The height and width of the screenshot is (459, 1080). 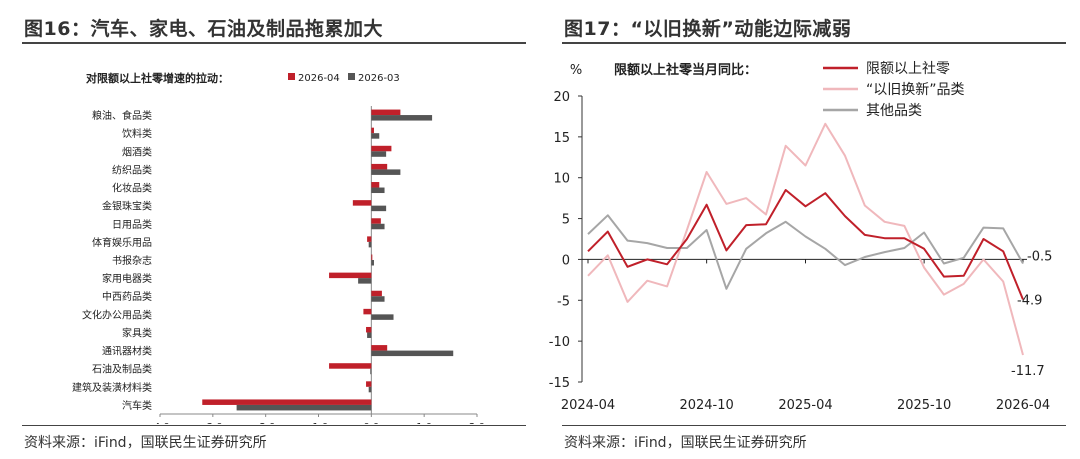 I want to click on left-figure-title: 图16：汽车、家电、石油及制品拖累加大, so click(x=203, y=29).